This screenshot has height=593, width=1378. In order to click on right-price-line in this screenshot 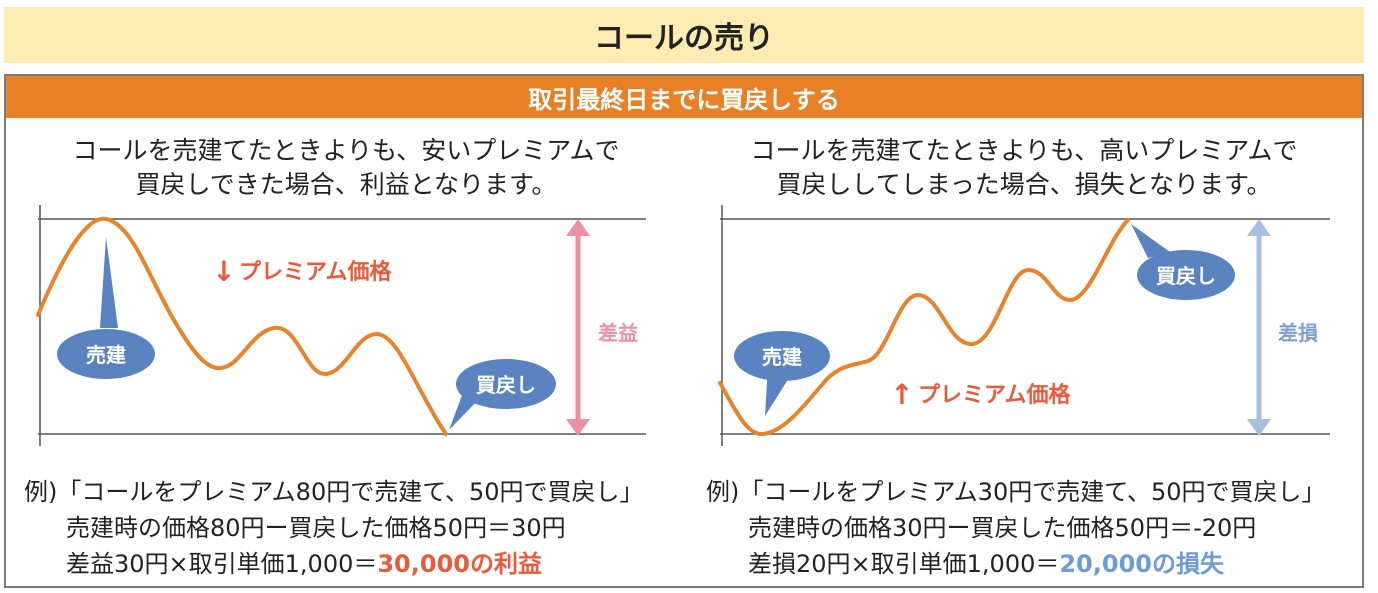, I will do `click(924, 327)`.